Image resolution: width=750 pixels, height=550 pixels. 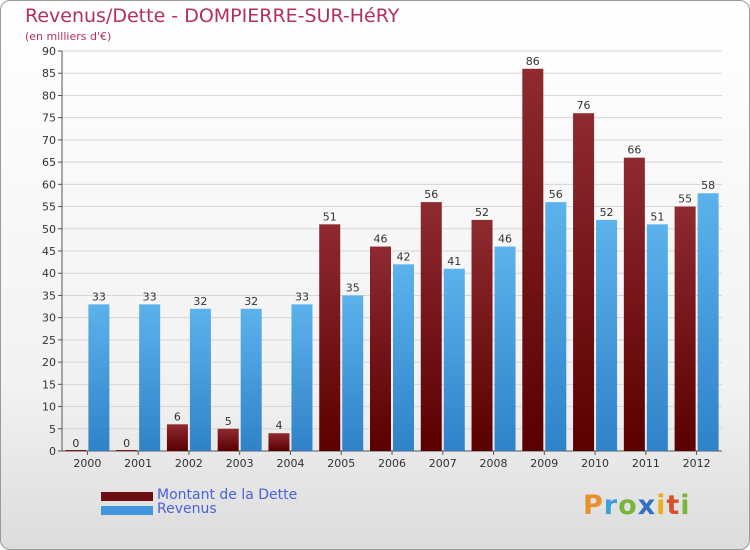 What do you see at coordinates (443, 463) in the screenshot?
I see `x-tick-label: 2007` at bounding box center [443, 463].